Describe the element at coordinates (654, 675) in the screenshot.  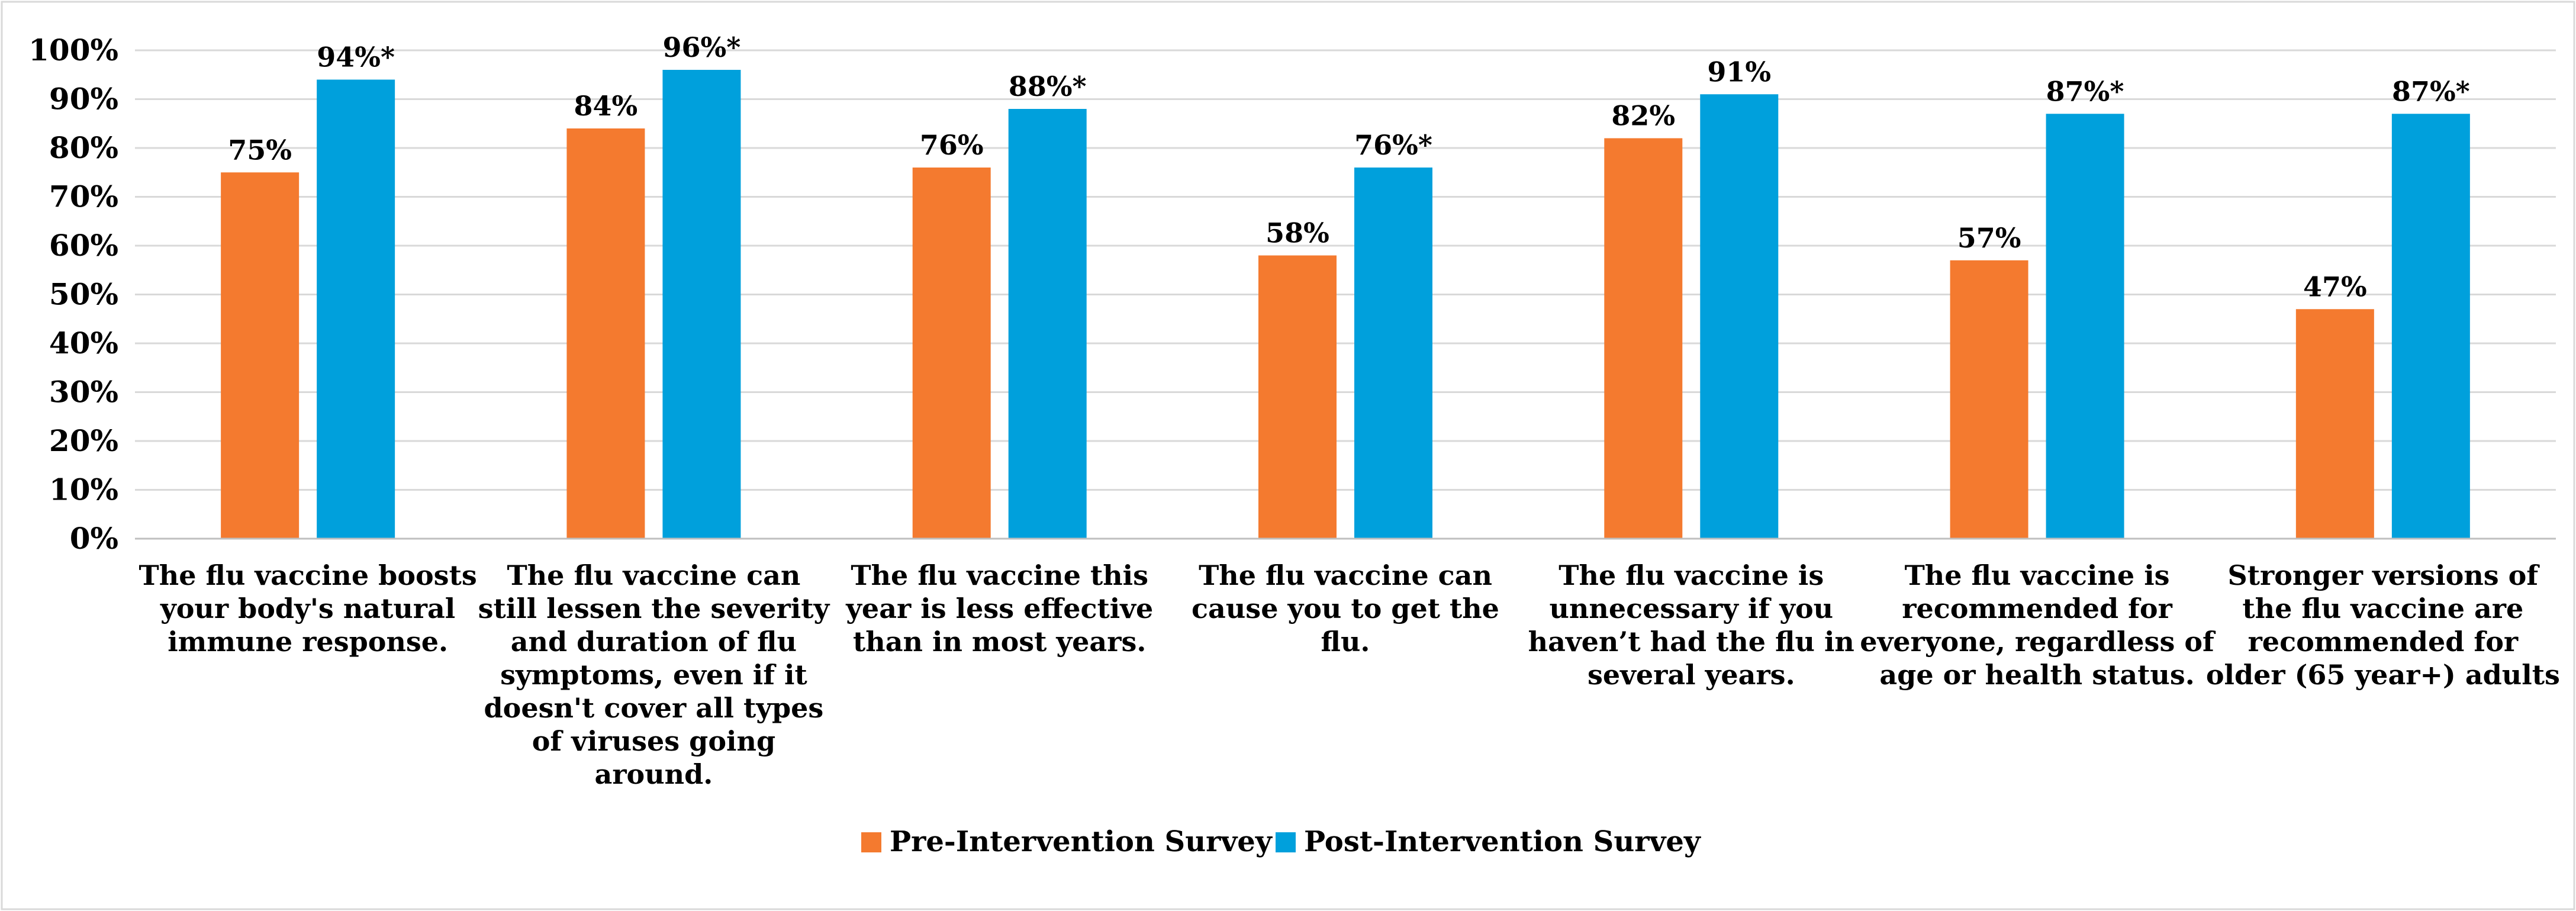
I see `category-label-line: symptoms, even if it` at that location.